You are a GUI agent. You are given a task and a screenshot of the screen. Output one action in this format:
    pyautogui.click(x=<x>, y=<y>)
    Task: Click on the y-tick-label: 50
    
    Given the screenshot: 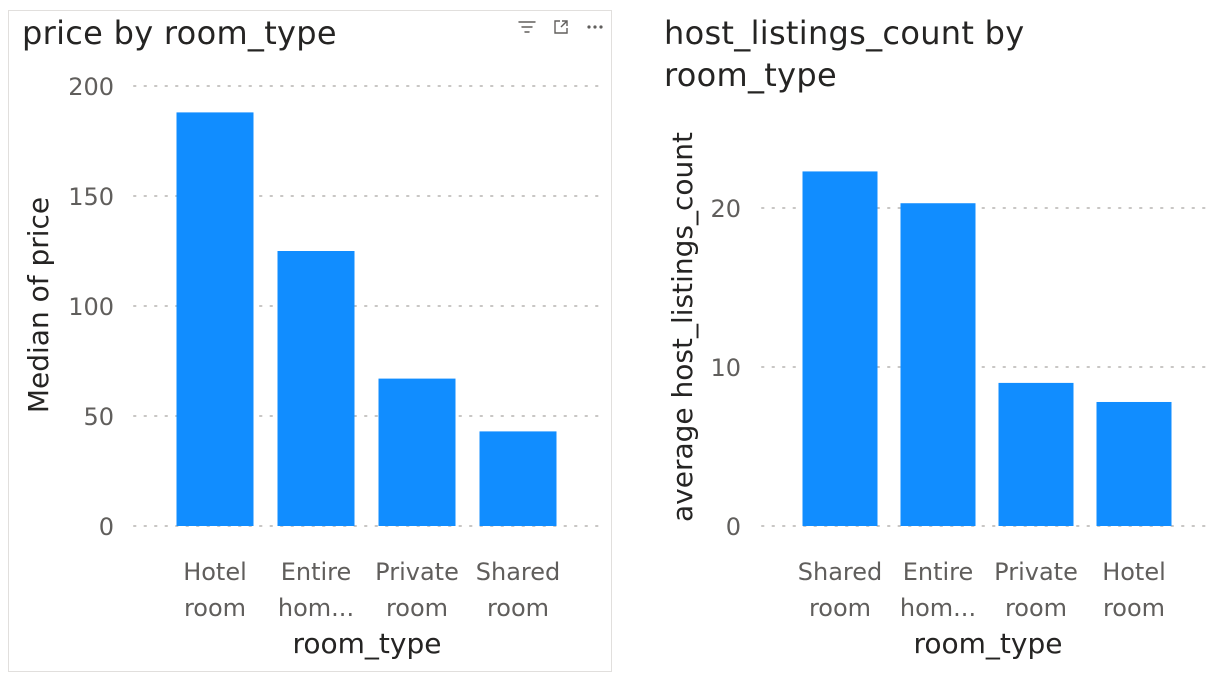 What is the action you would take?
    pyautogui.click(x=98, y=417)
    